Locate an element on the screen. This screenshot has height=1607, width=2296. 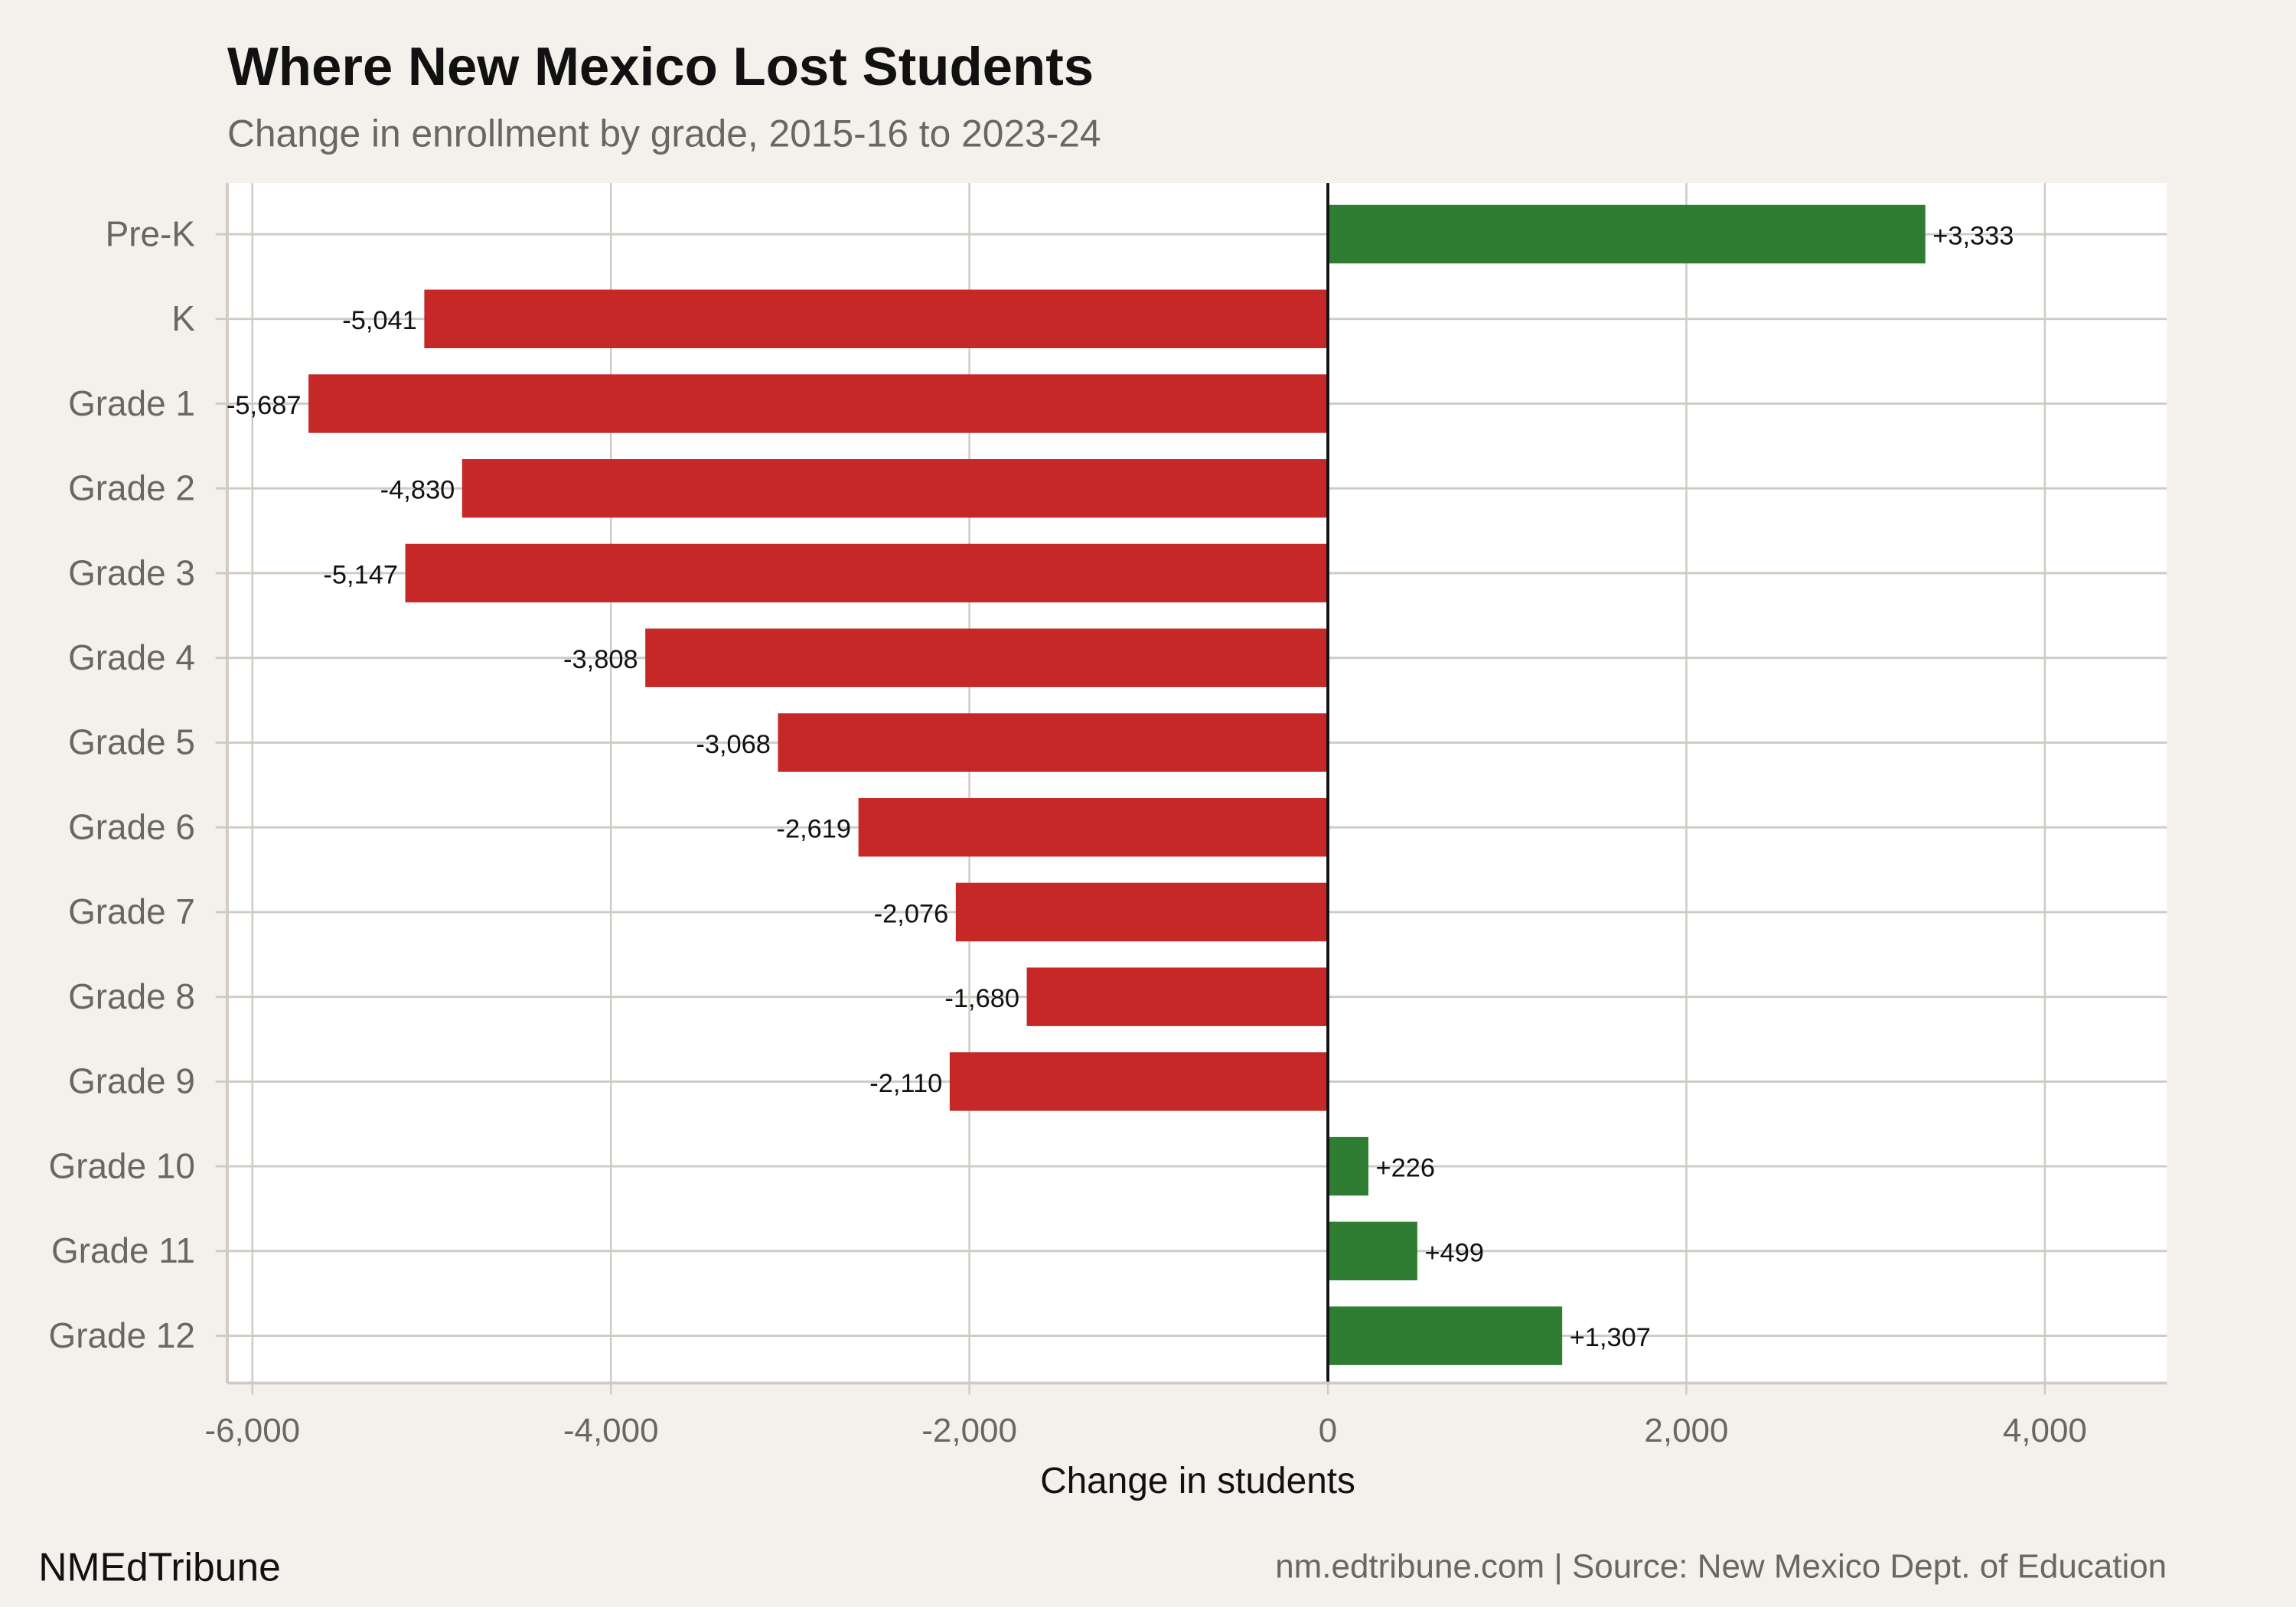
bar-k is located at coordinates (876, 318).